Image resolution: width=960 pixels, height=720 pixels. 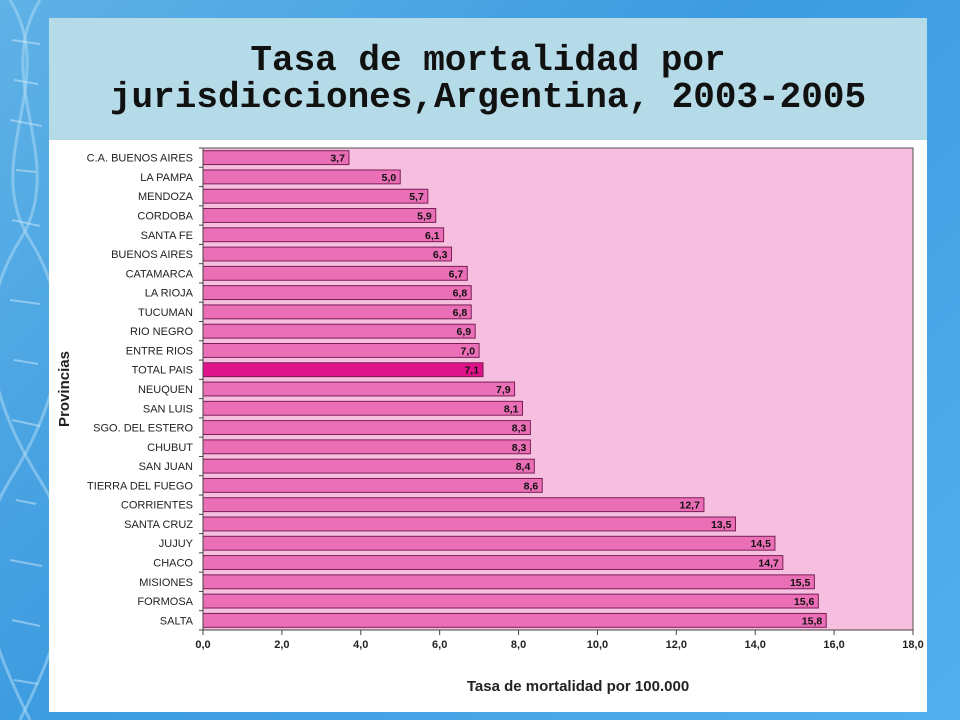 I want to click on y-axis-title: Provincias, so click(x=64, y=389).